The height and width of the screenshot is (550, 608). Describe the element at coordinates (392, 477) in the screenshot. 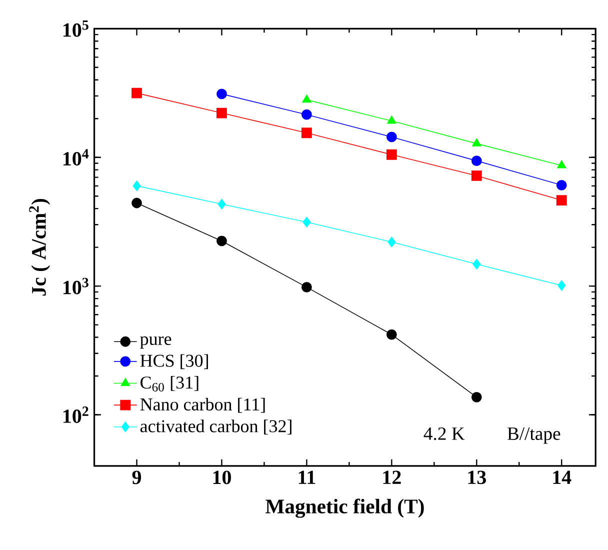

I see `x-tick-label: 12` at that location.